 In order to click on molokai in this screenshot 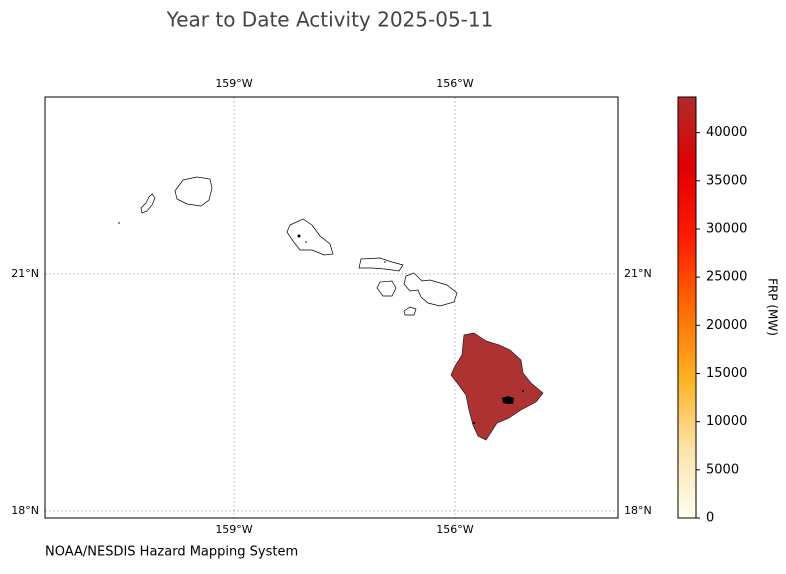, I will do `click(381, 264)`.